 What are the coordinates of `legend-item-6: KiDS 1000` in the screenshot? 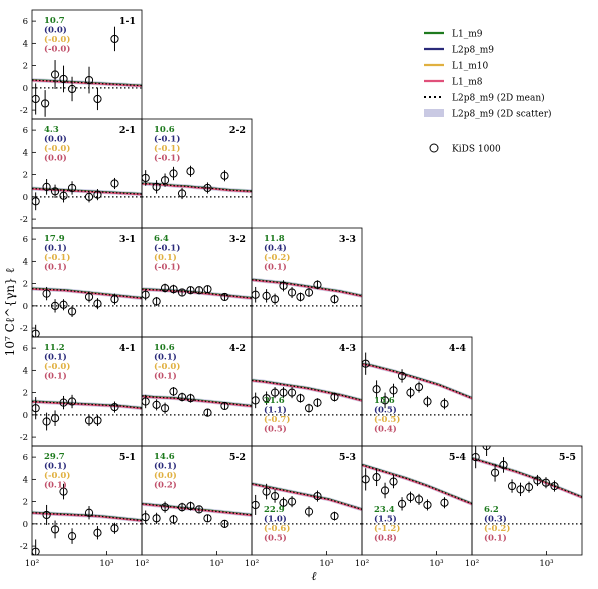 It's located at (465, 149).